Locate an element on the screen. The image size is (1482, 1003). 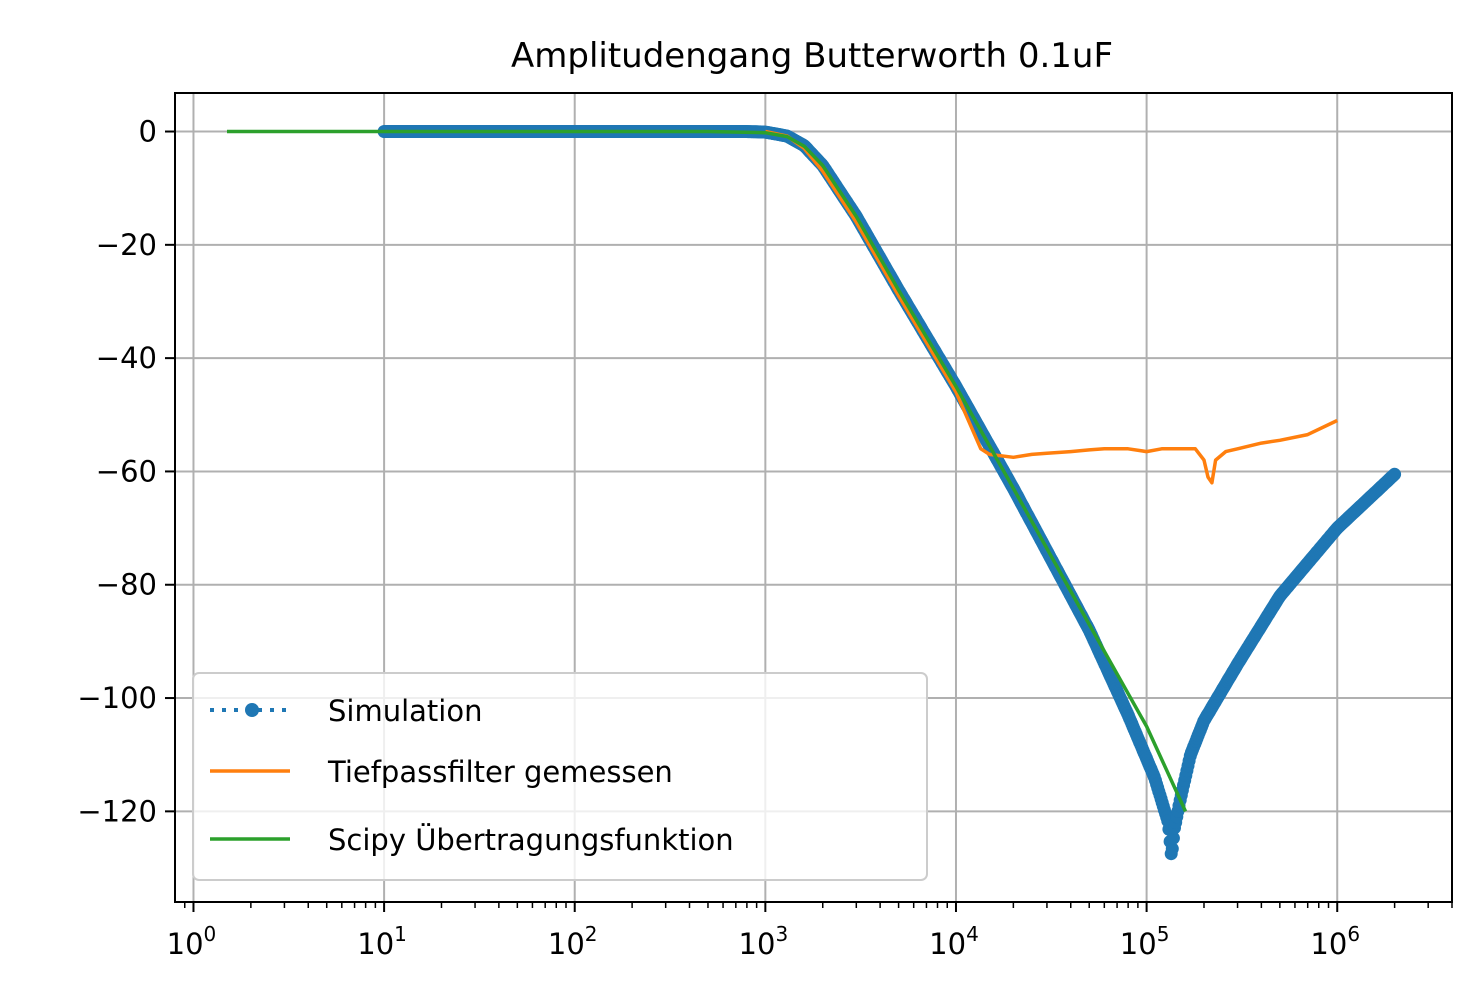
legend-box is located at coordinates (560, 776).